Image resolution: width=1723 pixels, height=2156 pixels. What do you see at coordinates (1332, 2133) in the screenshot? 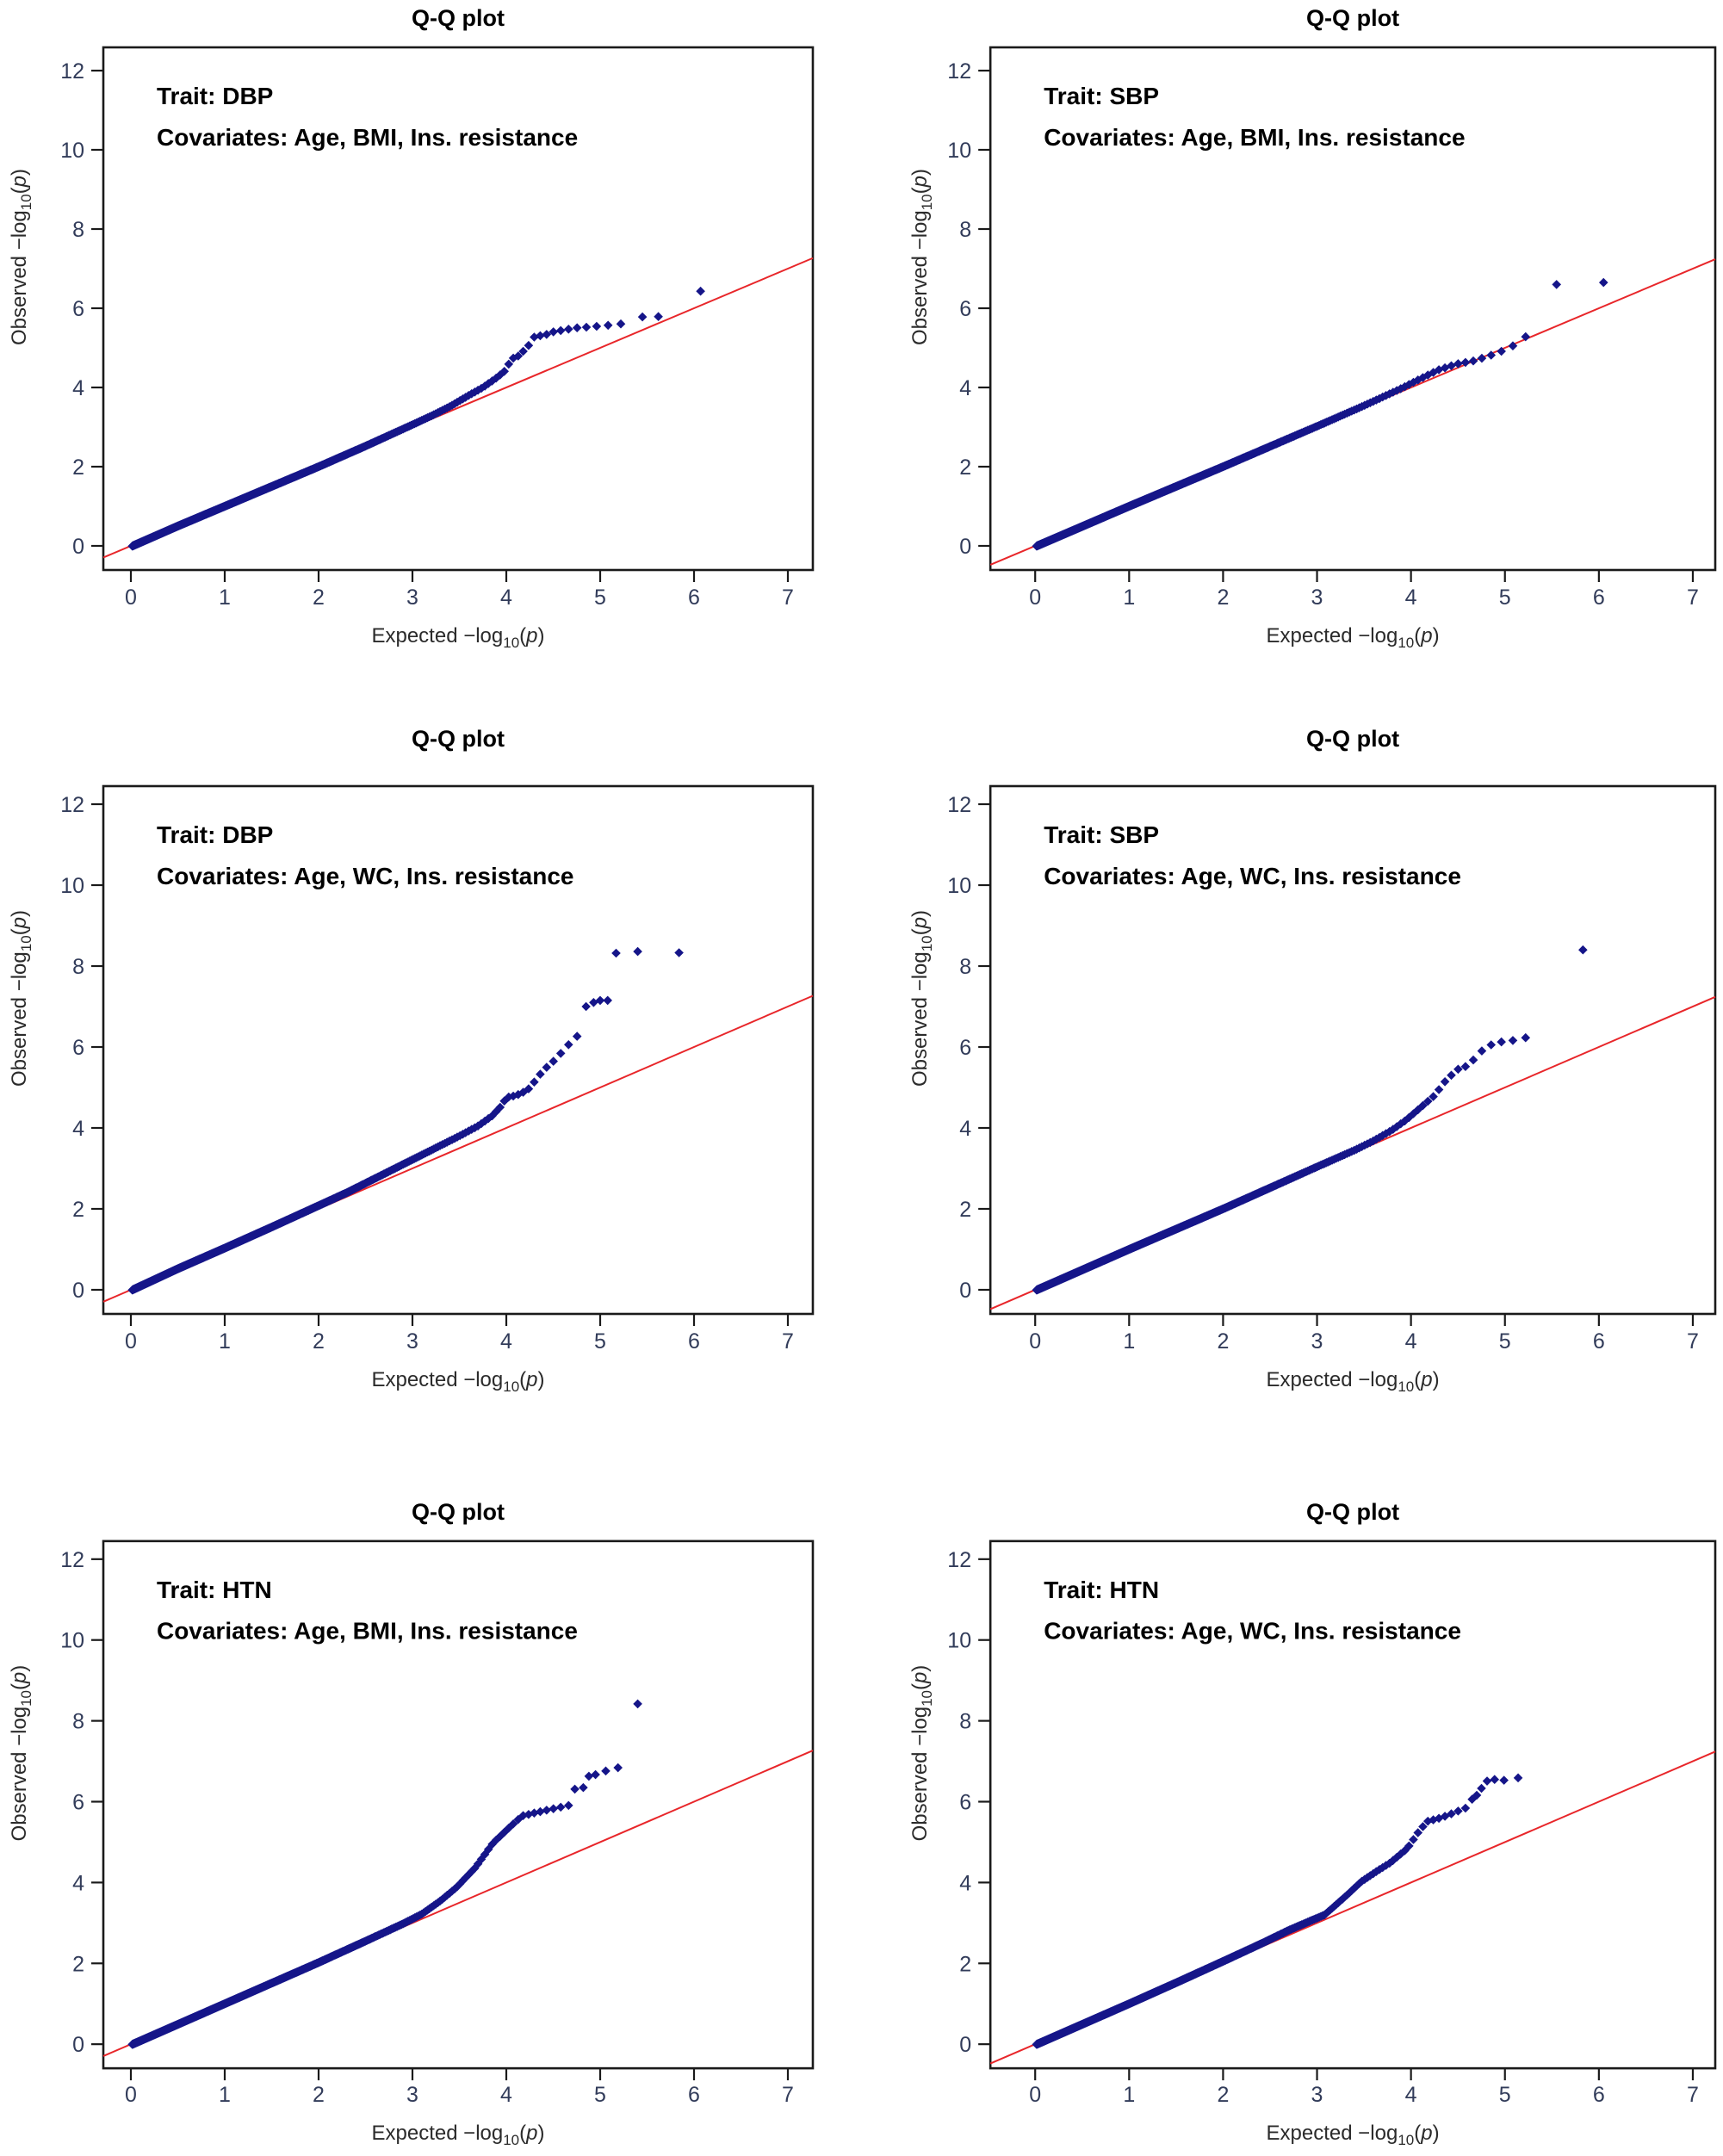
I see `axis-label-text: Expected −log` at bounding box center [1332, 2133].